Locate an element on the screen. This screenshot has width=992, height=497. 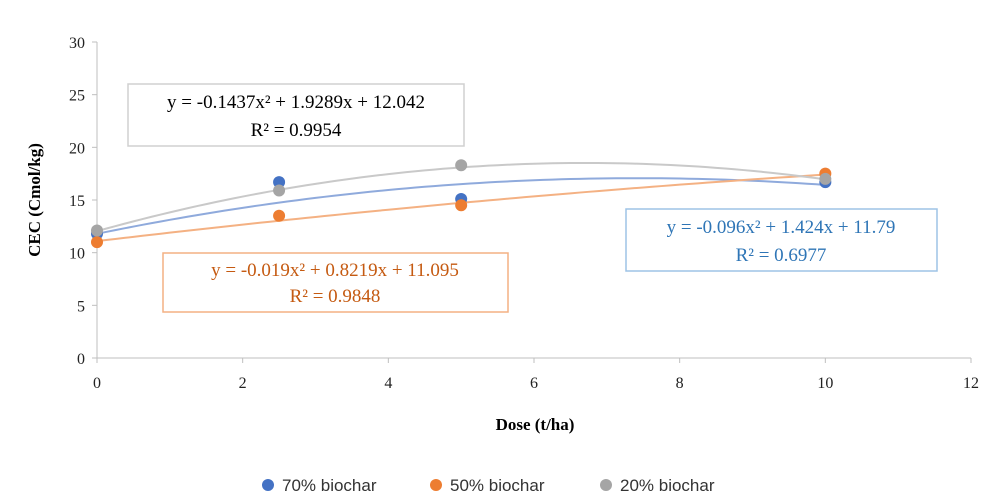
legend-item-50: 50% biochar is located at coordinates (487, 485).